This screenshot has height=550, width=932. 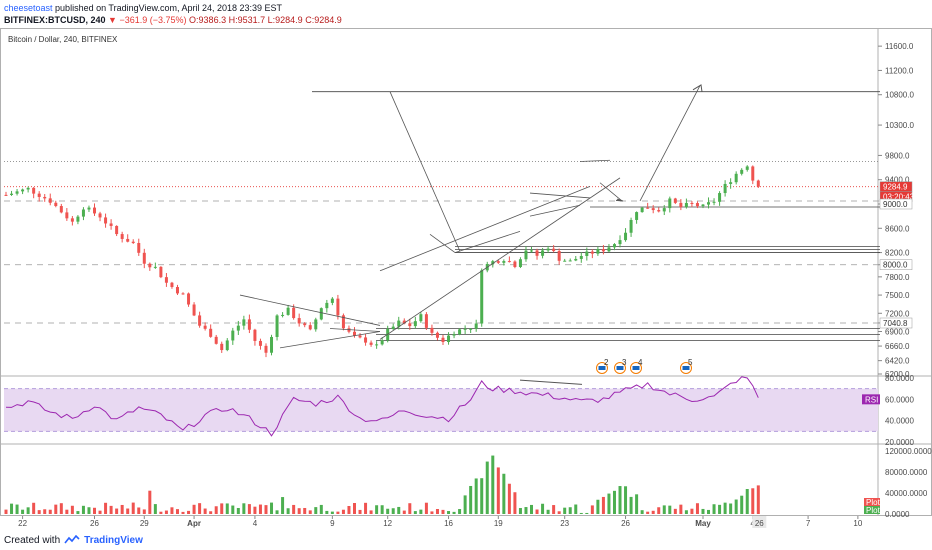 I want to click on event-count: 4, so click(x=640, y=362).